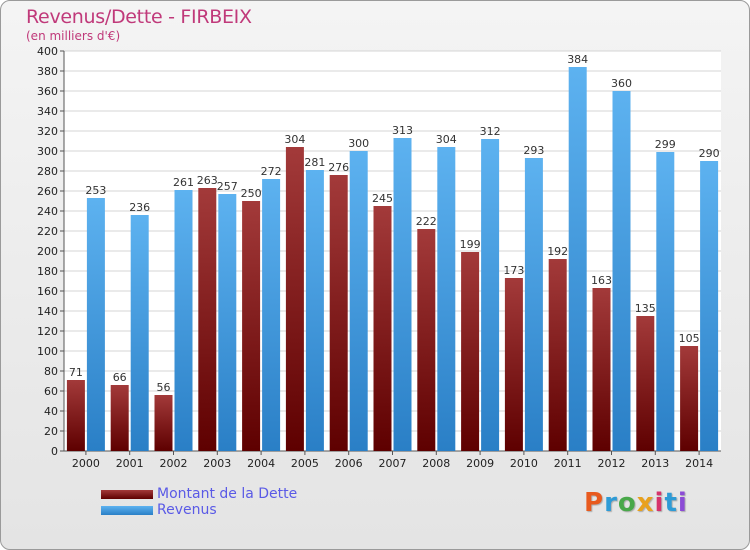  I want to click on y-tick-label: 240, so click(47, 211).